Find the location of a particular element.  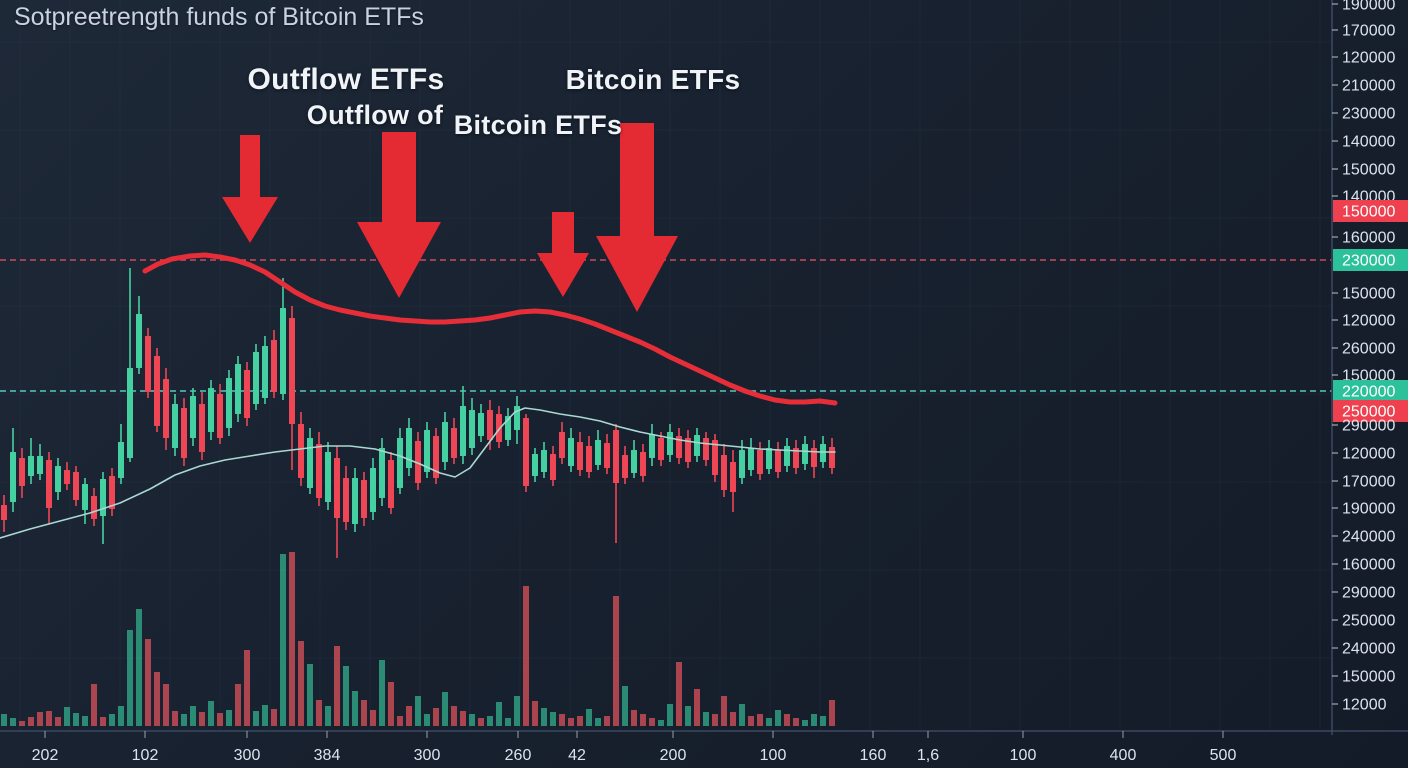

y-axis-label: 120000 is located at coordinates (1368, 58).